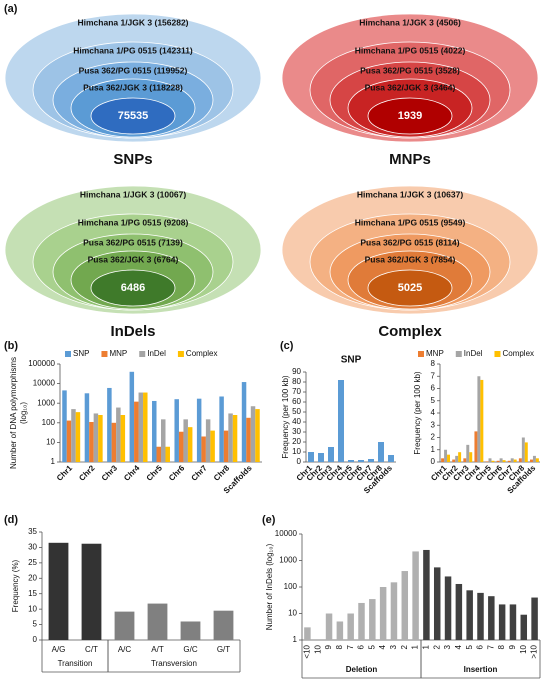  Describe the element at coordinates (410, 50) in the screenshot. I see `ring-label: Himchana 1/PG 0515 (4022)` at that location.